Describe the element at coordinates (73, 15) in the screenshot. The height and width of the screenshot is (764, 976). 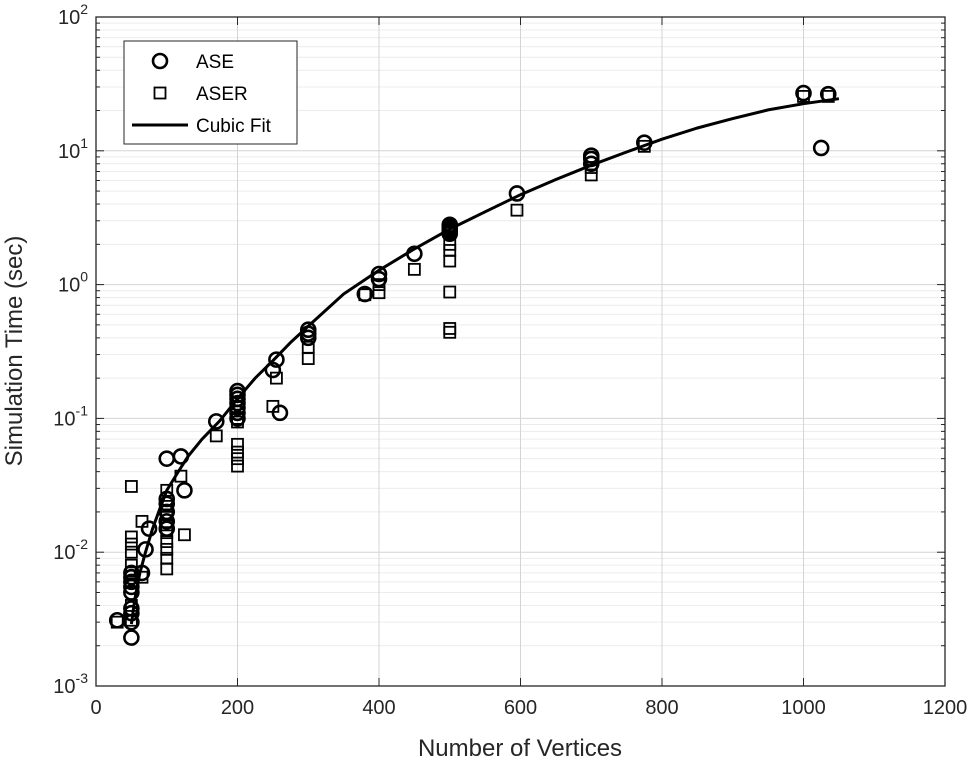
I see `y-tick-label: 10²` at that location.